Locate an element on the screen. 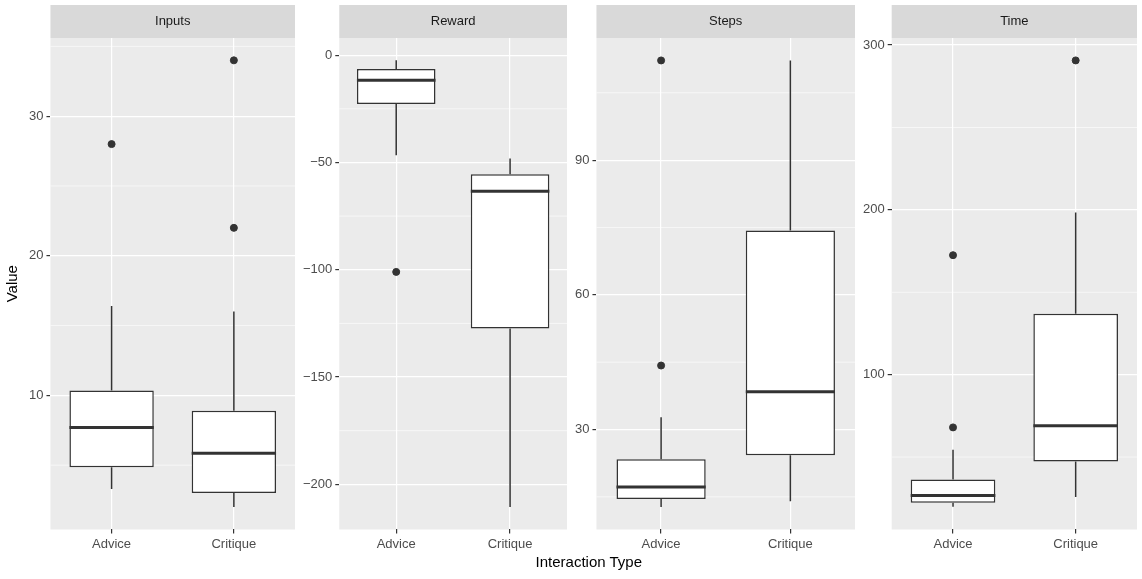 Image resolution: width=1142 pixels, height=579 pixels. y-tick-label: 200 is located at coordinates (873, 209).